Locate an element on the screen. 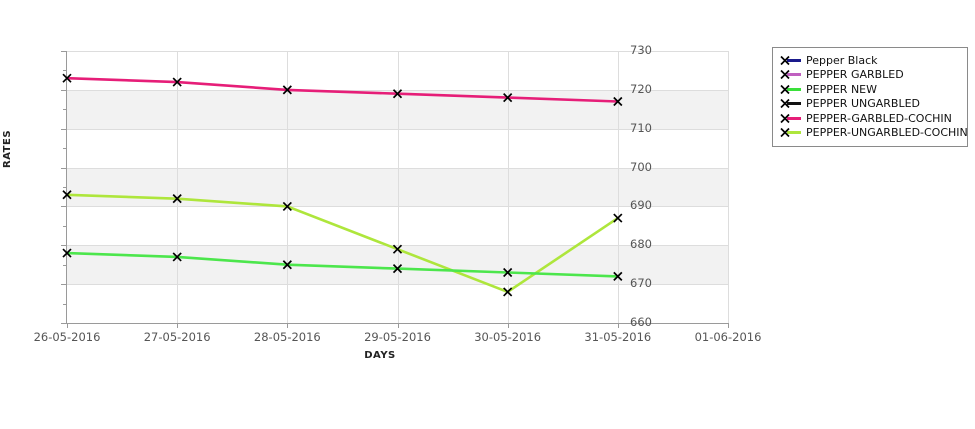 The width and height of the screenshot is (975, 429). x-tick-label: 26-05-2016 is located at coordinates (67, 337).